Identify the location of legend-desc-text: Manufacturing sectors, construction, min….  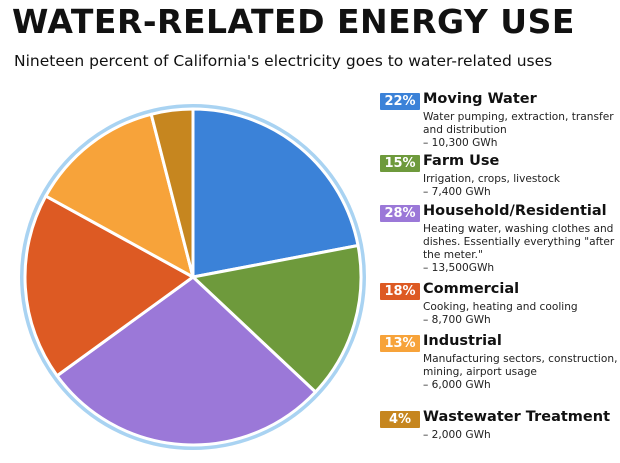
(520, 365).